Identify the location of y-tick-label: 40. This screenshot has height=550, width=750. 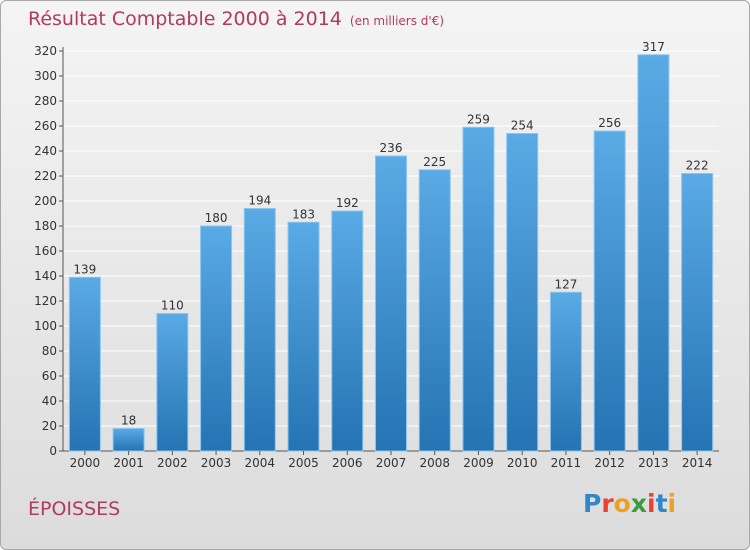
(49, 401).